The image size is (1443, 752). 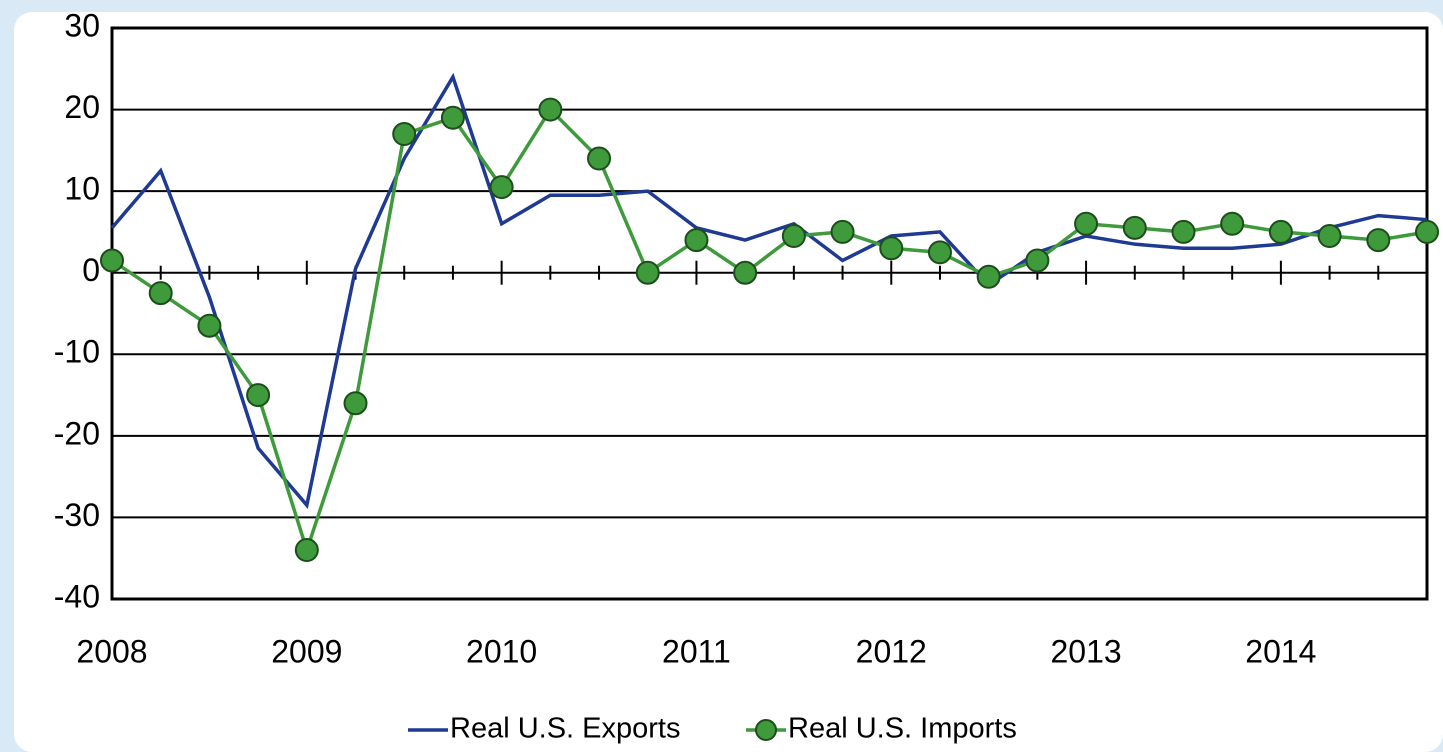 I want to click on legend-label: Real U.S. Exports, so click(x=565, y=729).